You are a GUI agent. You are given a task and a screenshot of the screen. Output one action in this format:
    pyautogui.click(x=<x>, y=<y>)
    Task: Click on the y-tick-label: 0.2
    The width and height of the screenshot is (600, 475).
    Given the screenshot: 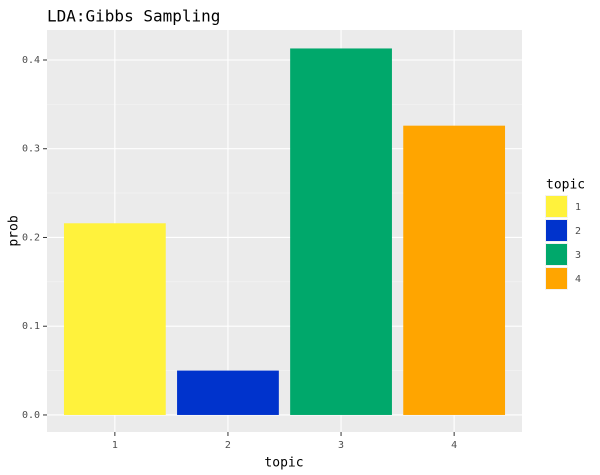 What is the action you would take?
    pyautogui.click(x=31, y=237)
    